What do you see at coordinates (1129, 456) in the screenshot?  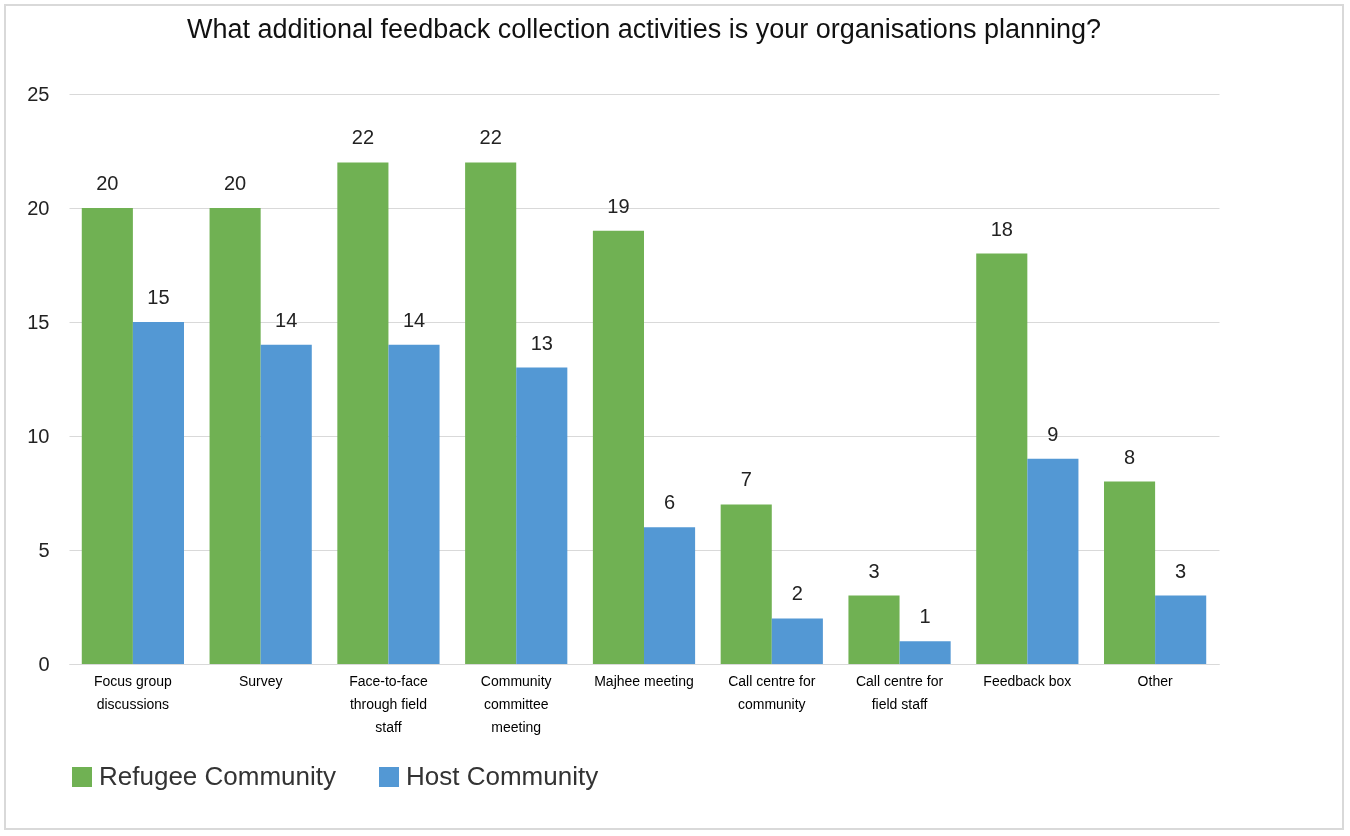 I see `data-label: 8` at bounding box center [1129, 456].